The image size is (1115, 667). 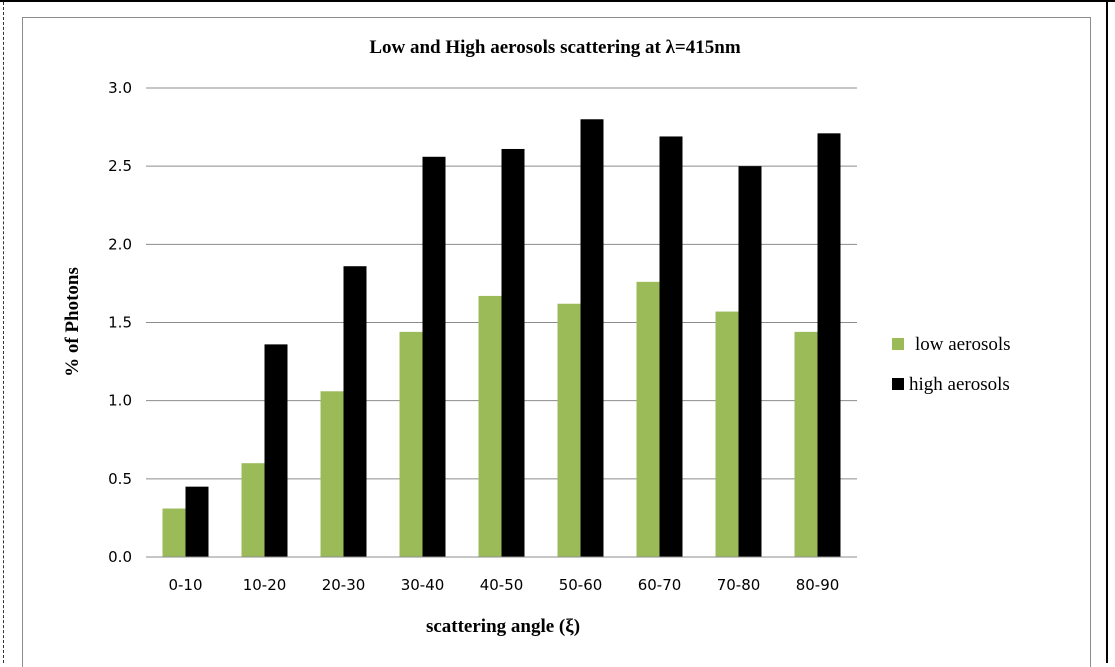 I want to click on x-tick-label: 60-70, so click(x=660, y=585).